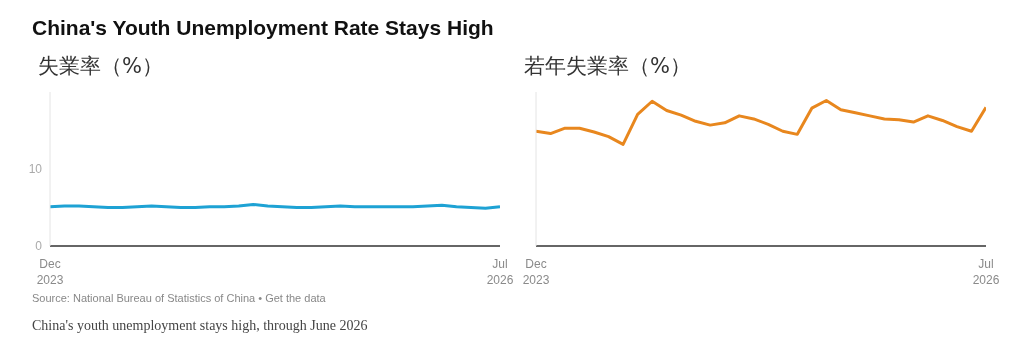  What do you see at coordinates (39, 246) in the screenshot?
I see `y-tick-label: 0` at bounding box center [39, 246].